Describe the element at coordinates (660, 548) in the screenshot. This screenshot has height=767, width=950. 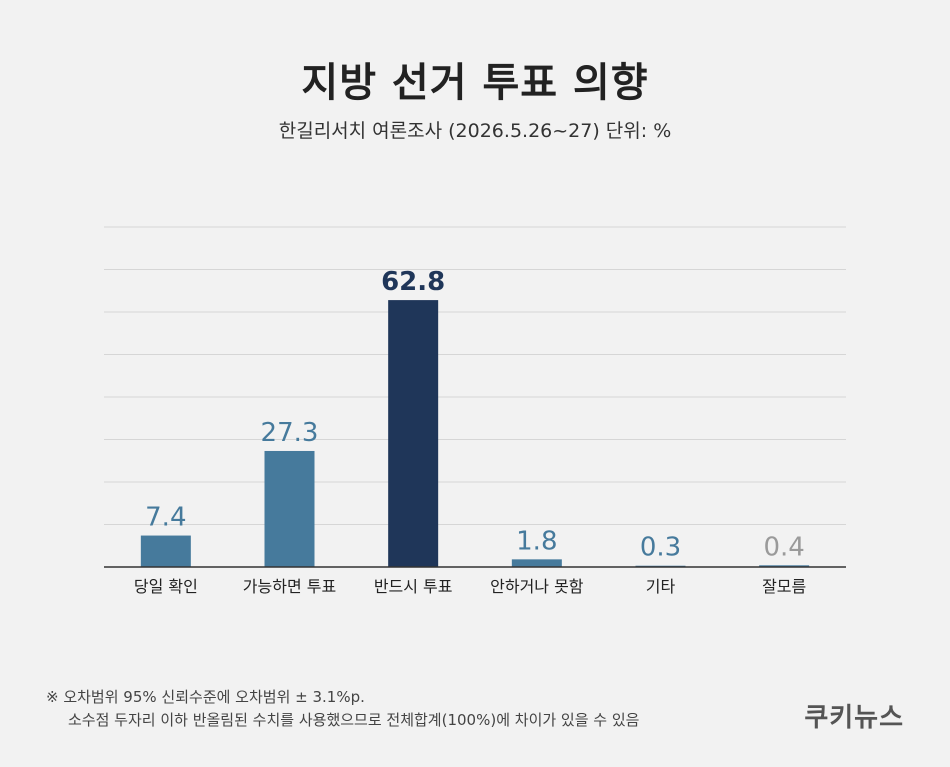
I see `data-label: 0.3` at that location.